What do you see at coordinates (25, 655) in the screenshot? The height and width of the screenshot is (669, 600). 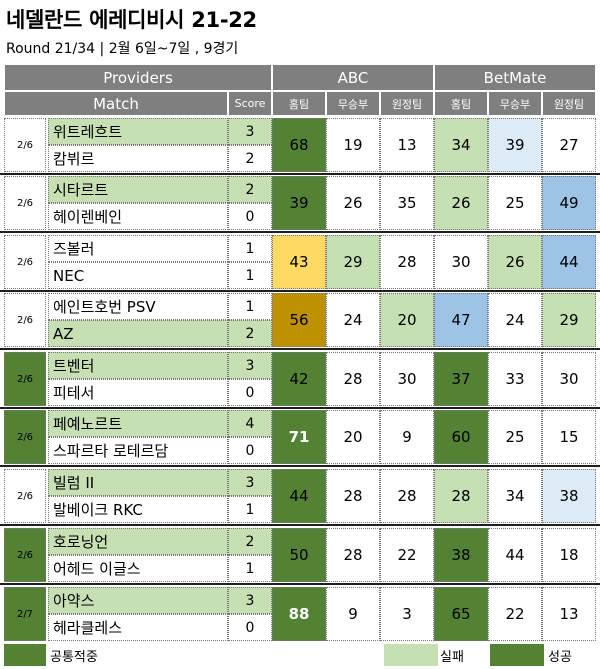 I see `legend-common-swatch` at bounding box center [25, 655].